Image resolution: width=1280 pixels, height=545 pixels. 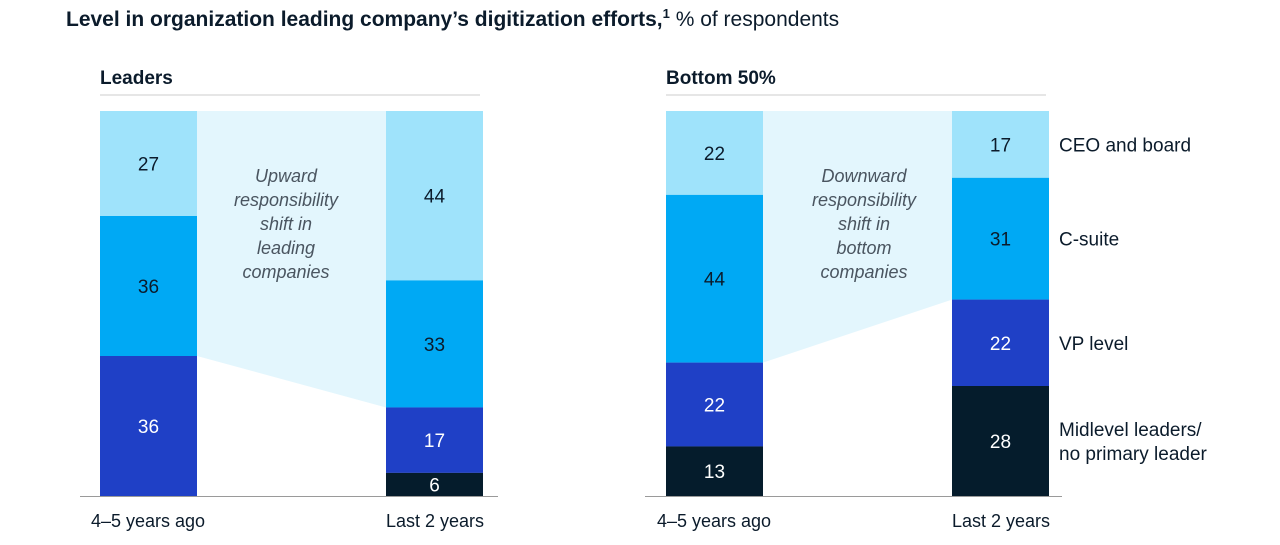 I want to click on data-label: 27, so click(x=148, y=165).